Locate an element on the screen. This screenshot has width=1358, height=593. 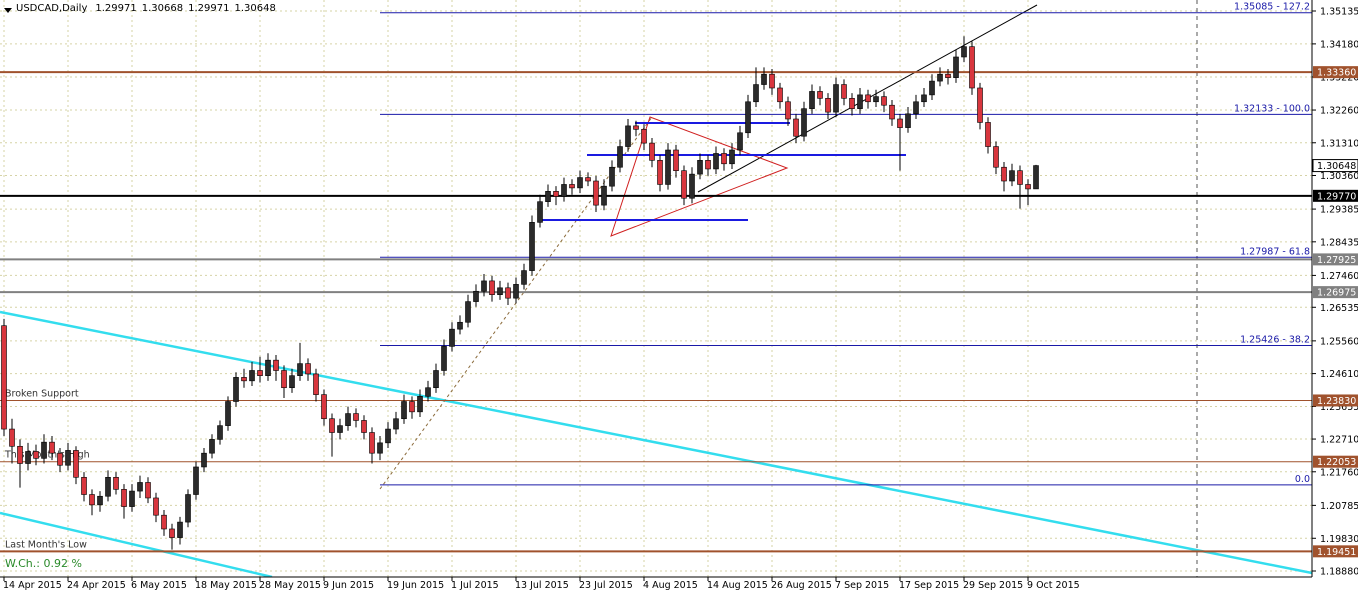
x-tick-label: 9 Oct 2015 is located at coordinates (1053, 585).